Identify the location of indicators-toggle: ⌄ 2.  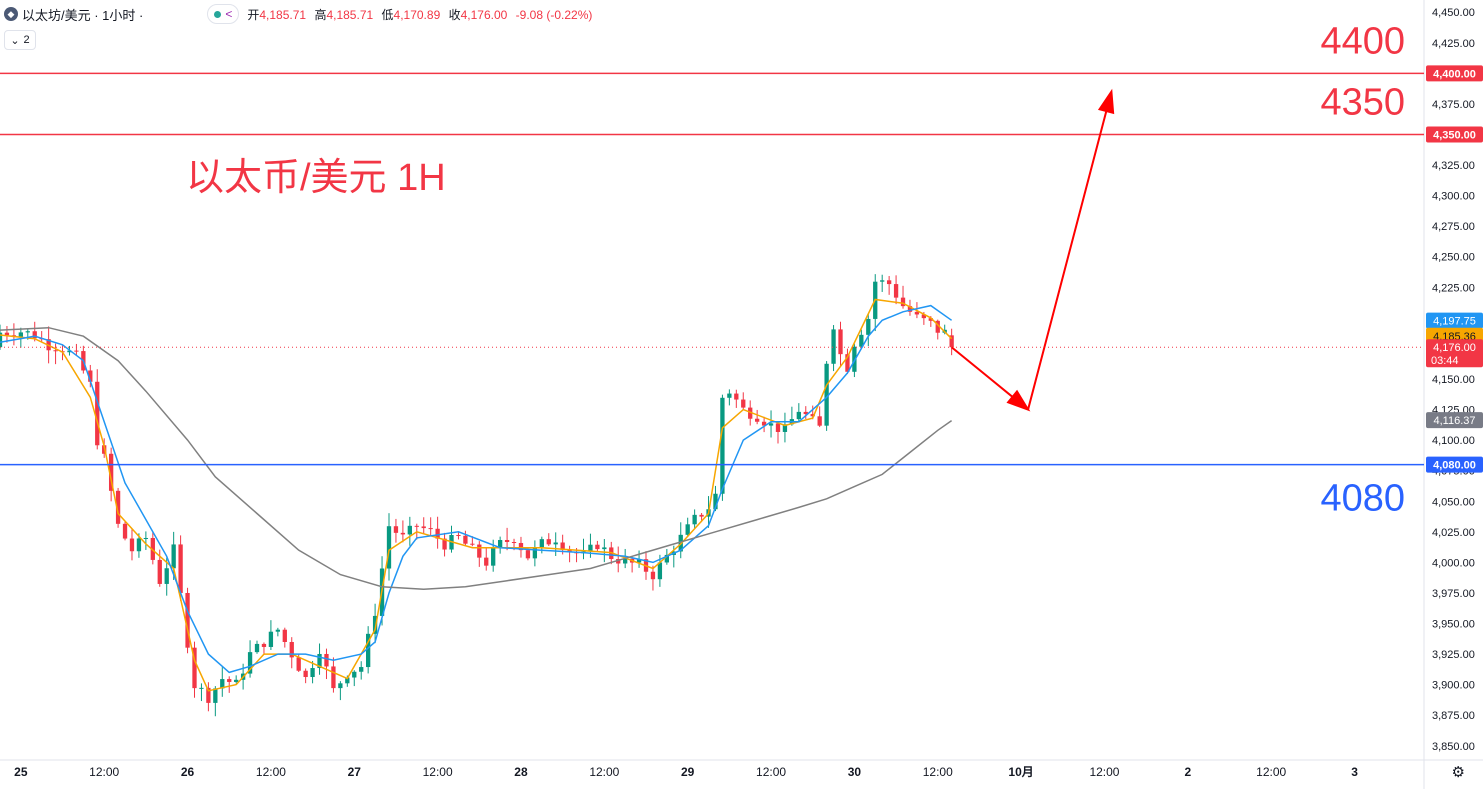
(20, 40).